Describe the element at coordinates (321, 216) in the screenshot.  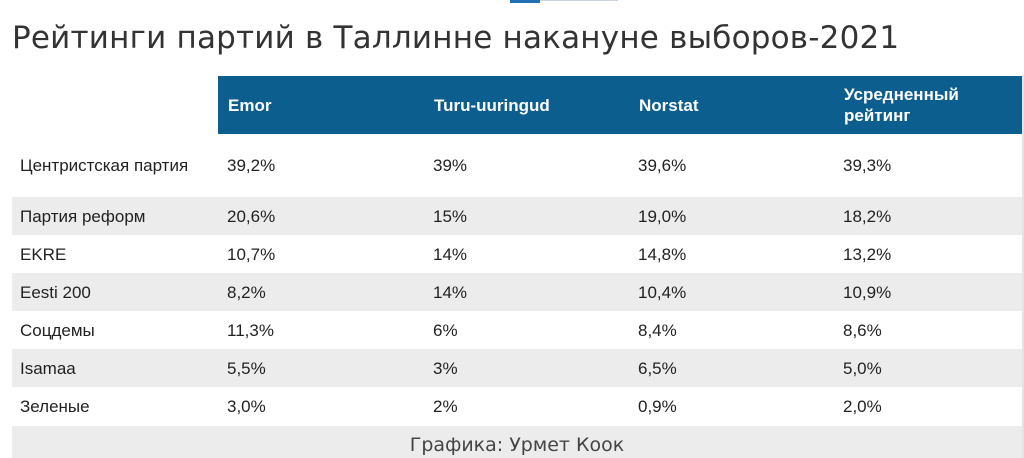
I see `value-cell: 20,6%` at that location.